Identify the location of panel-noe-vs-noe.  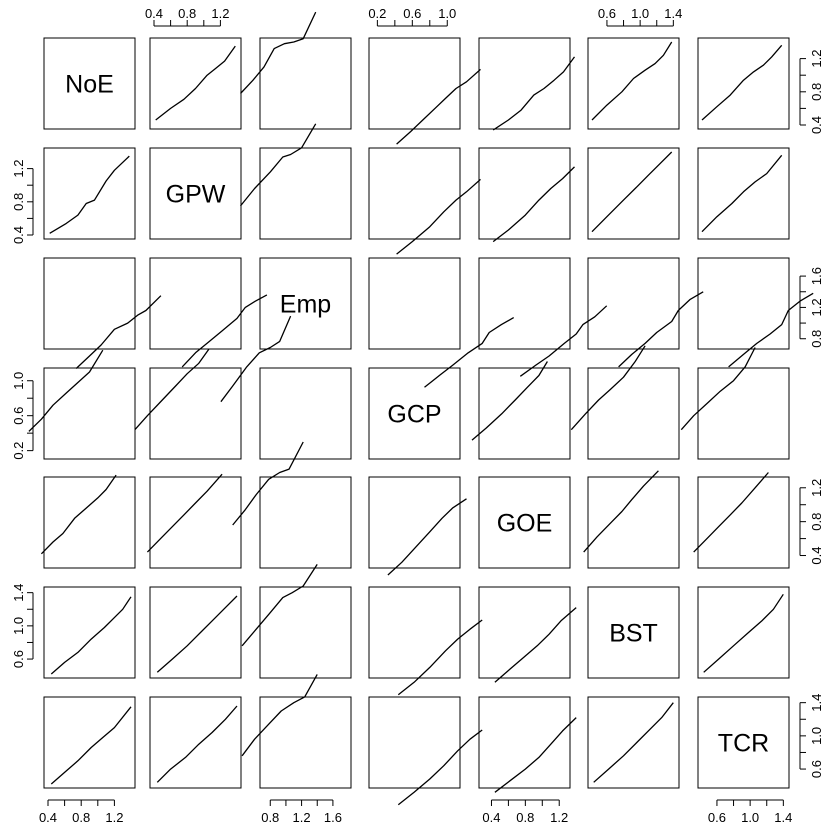
(89, 83).